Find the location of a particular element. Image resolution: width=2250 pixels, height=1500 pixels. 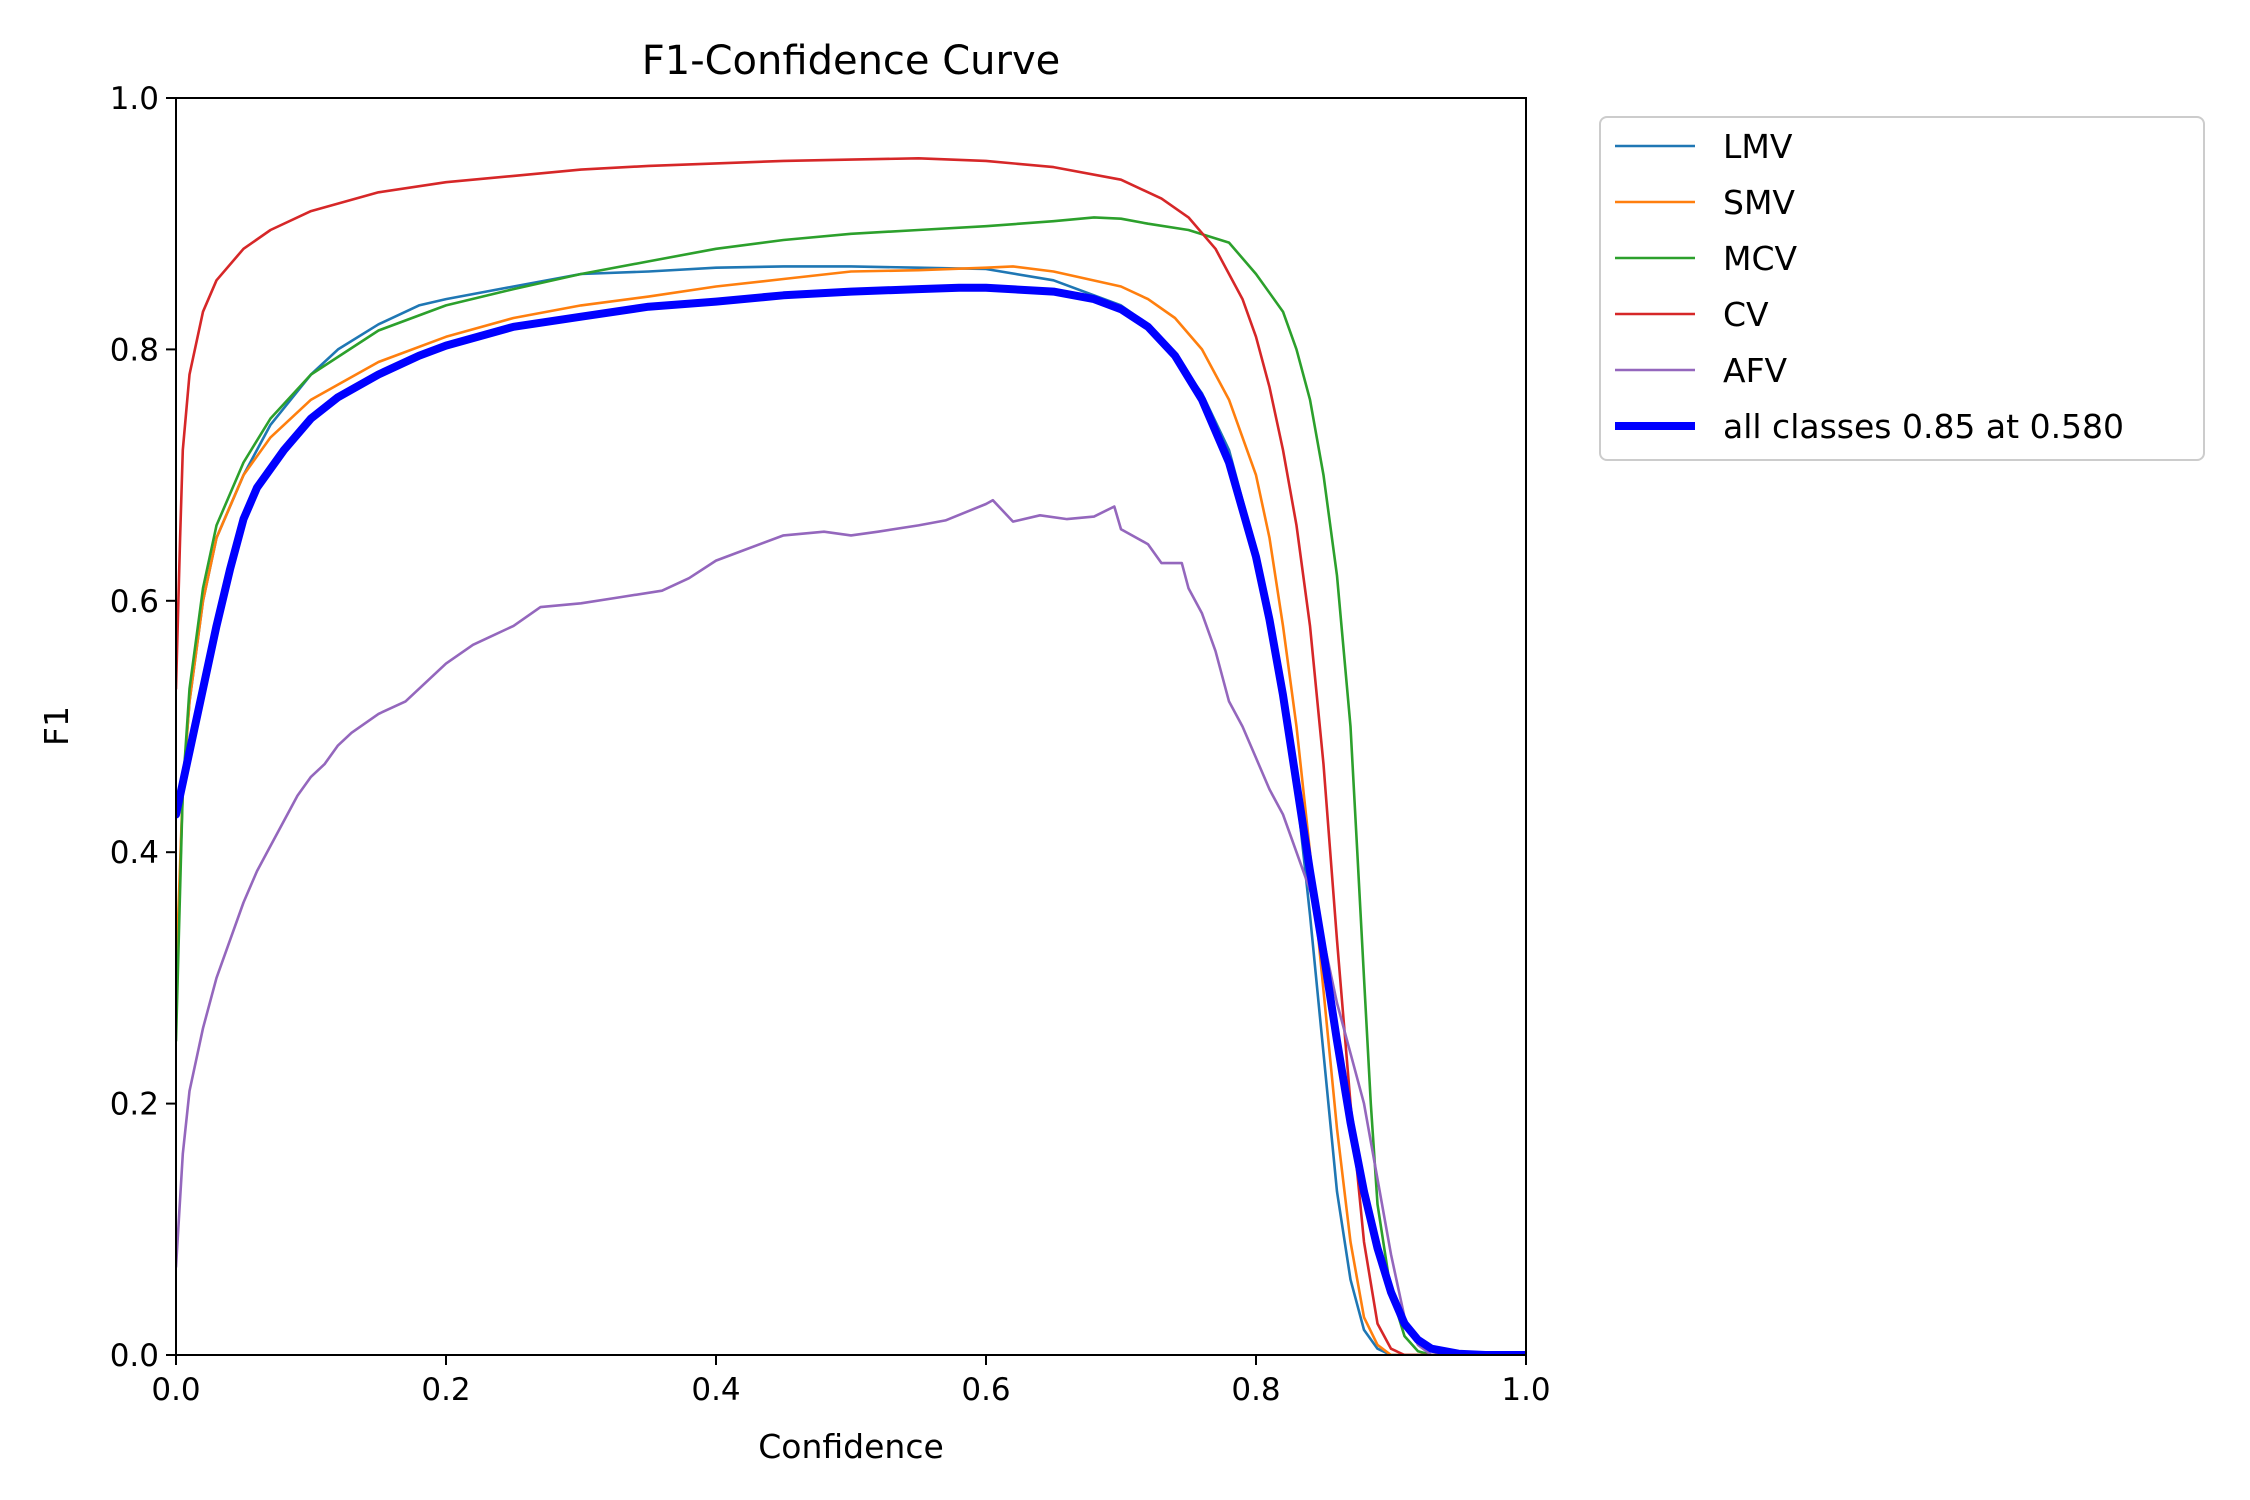

x-tick-label: 0.0 is located at coordinates (175, 1390).